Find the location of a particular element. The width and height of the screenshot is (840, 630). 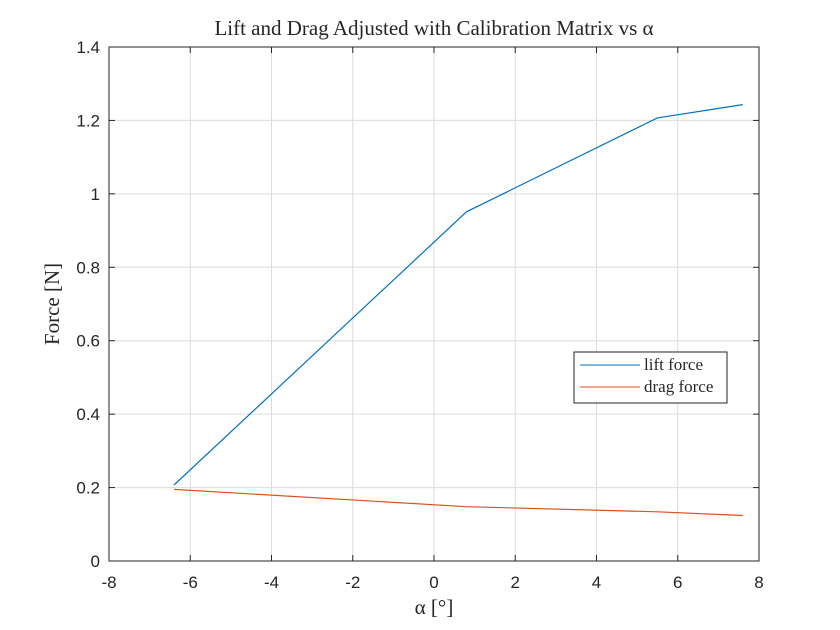

x-tick-label: -8 is located at coordinates (108, 582).